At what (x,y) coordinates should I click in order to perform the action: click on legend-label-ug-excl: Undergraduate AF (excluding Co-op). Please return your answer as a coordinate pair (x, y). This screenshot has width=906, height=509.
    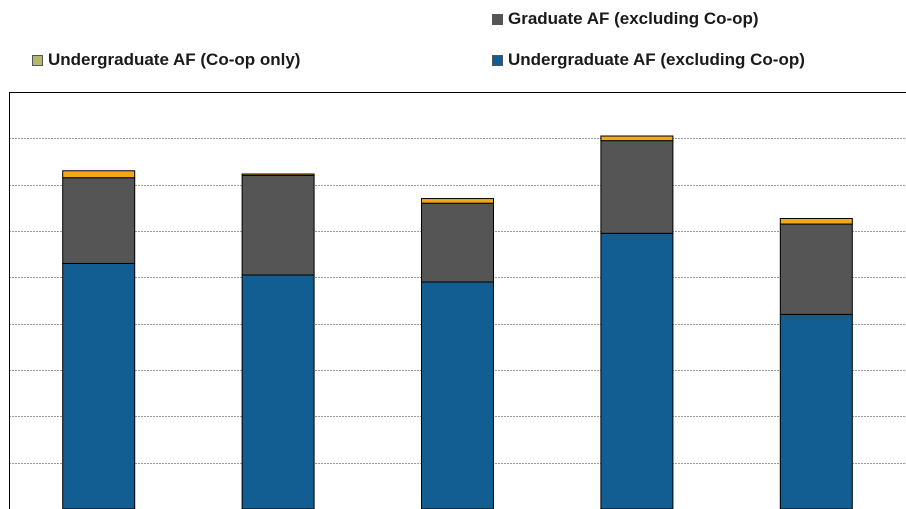
    Looking at the image, I should click on (656, 59).